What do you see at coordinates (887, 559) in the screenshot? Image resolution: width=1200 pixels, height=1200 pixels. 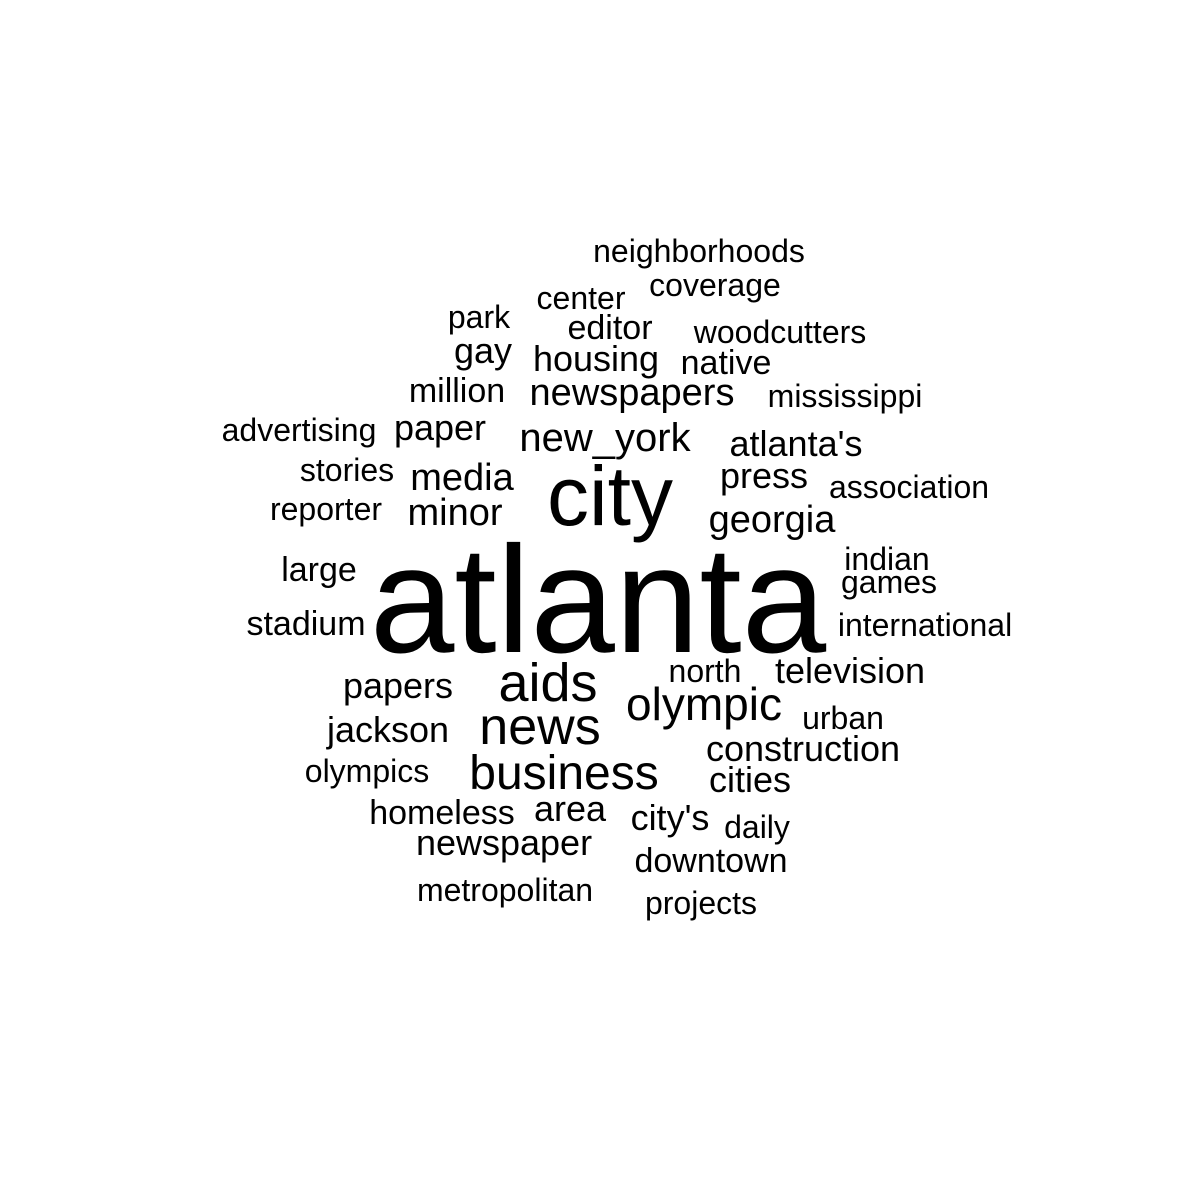 I see `word-indian: indian` at bounding box center [887, 559].